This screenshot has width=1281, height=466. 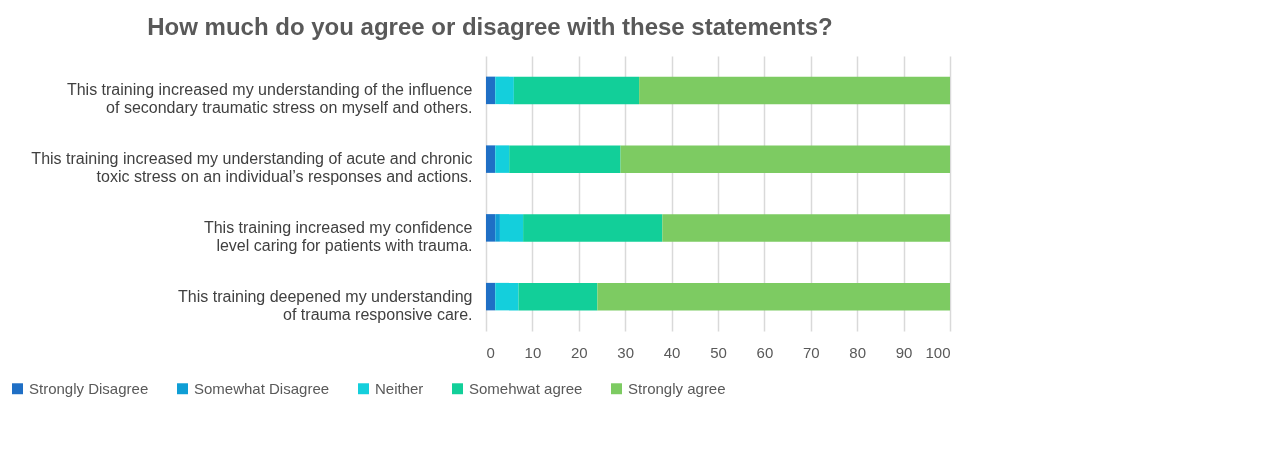 What do you see at coordinates (269, 99) in the screenshot?
I see `y-tick-label: This training increased my understanding of the influence of secondary traumatic stress on myself and others.` at bounding box center [269, 99].